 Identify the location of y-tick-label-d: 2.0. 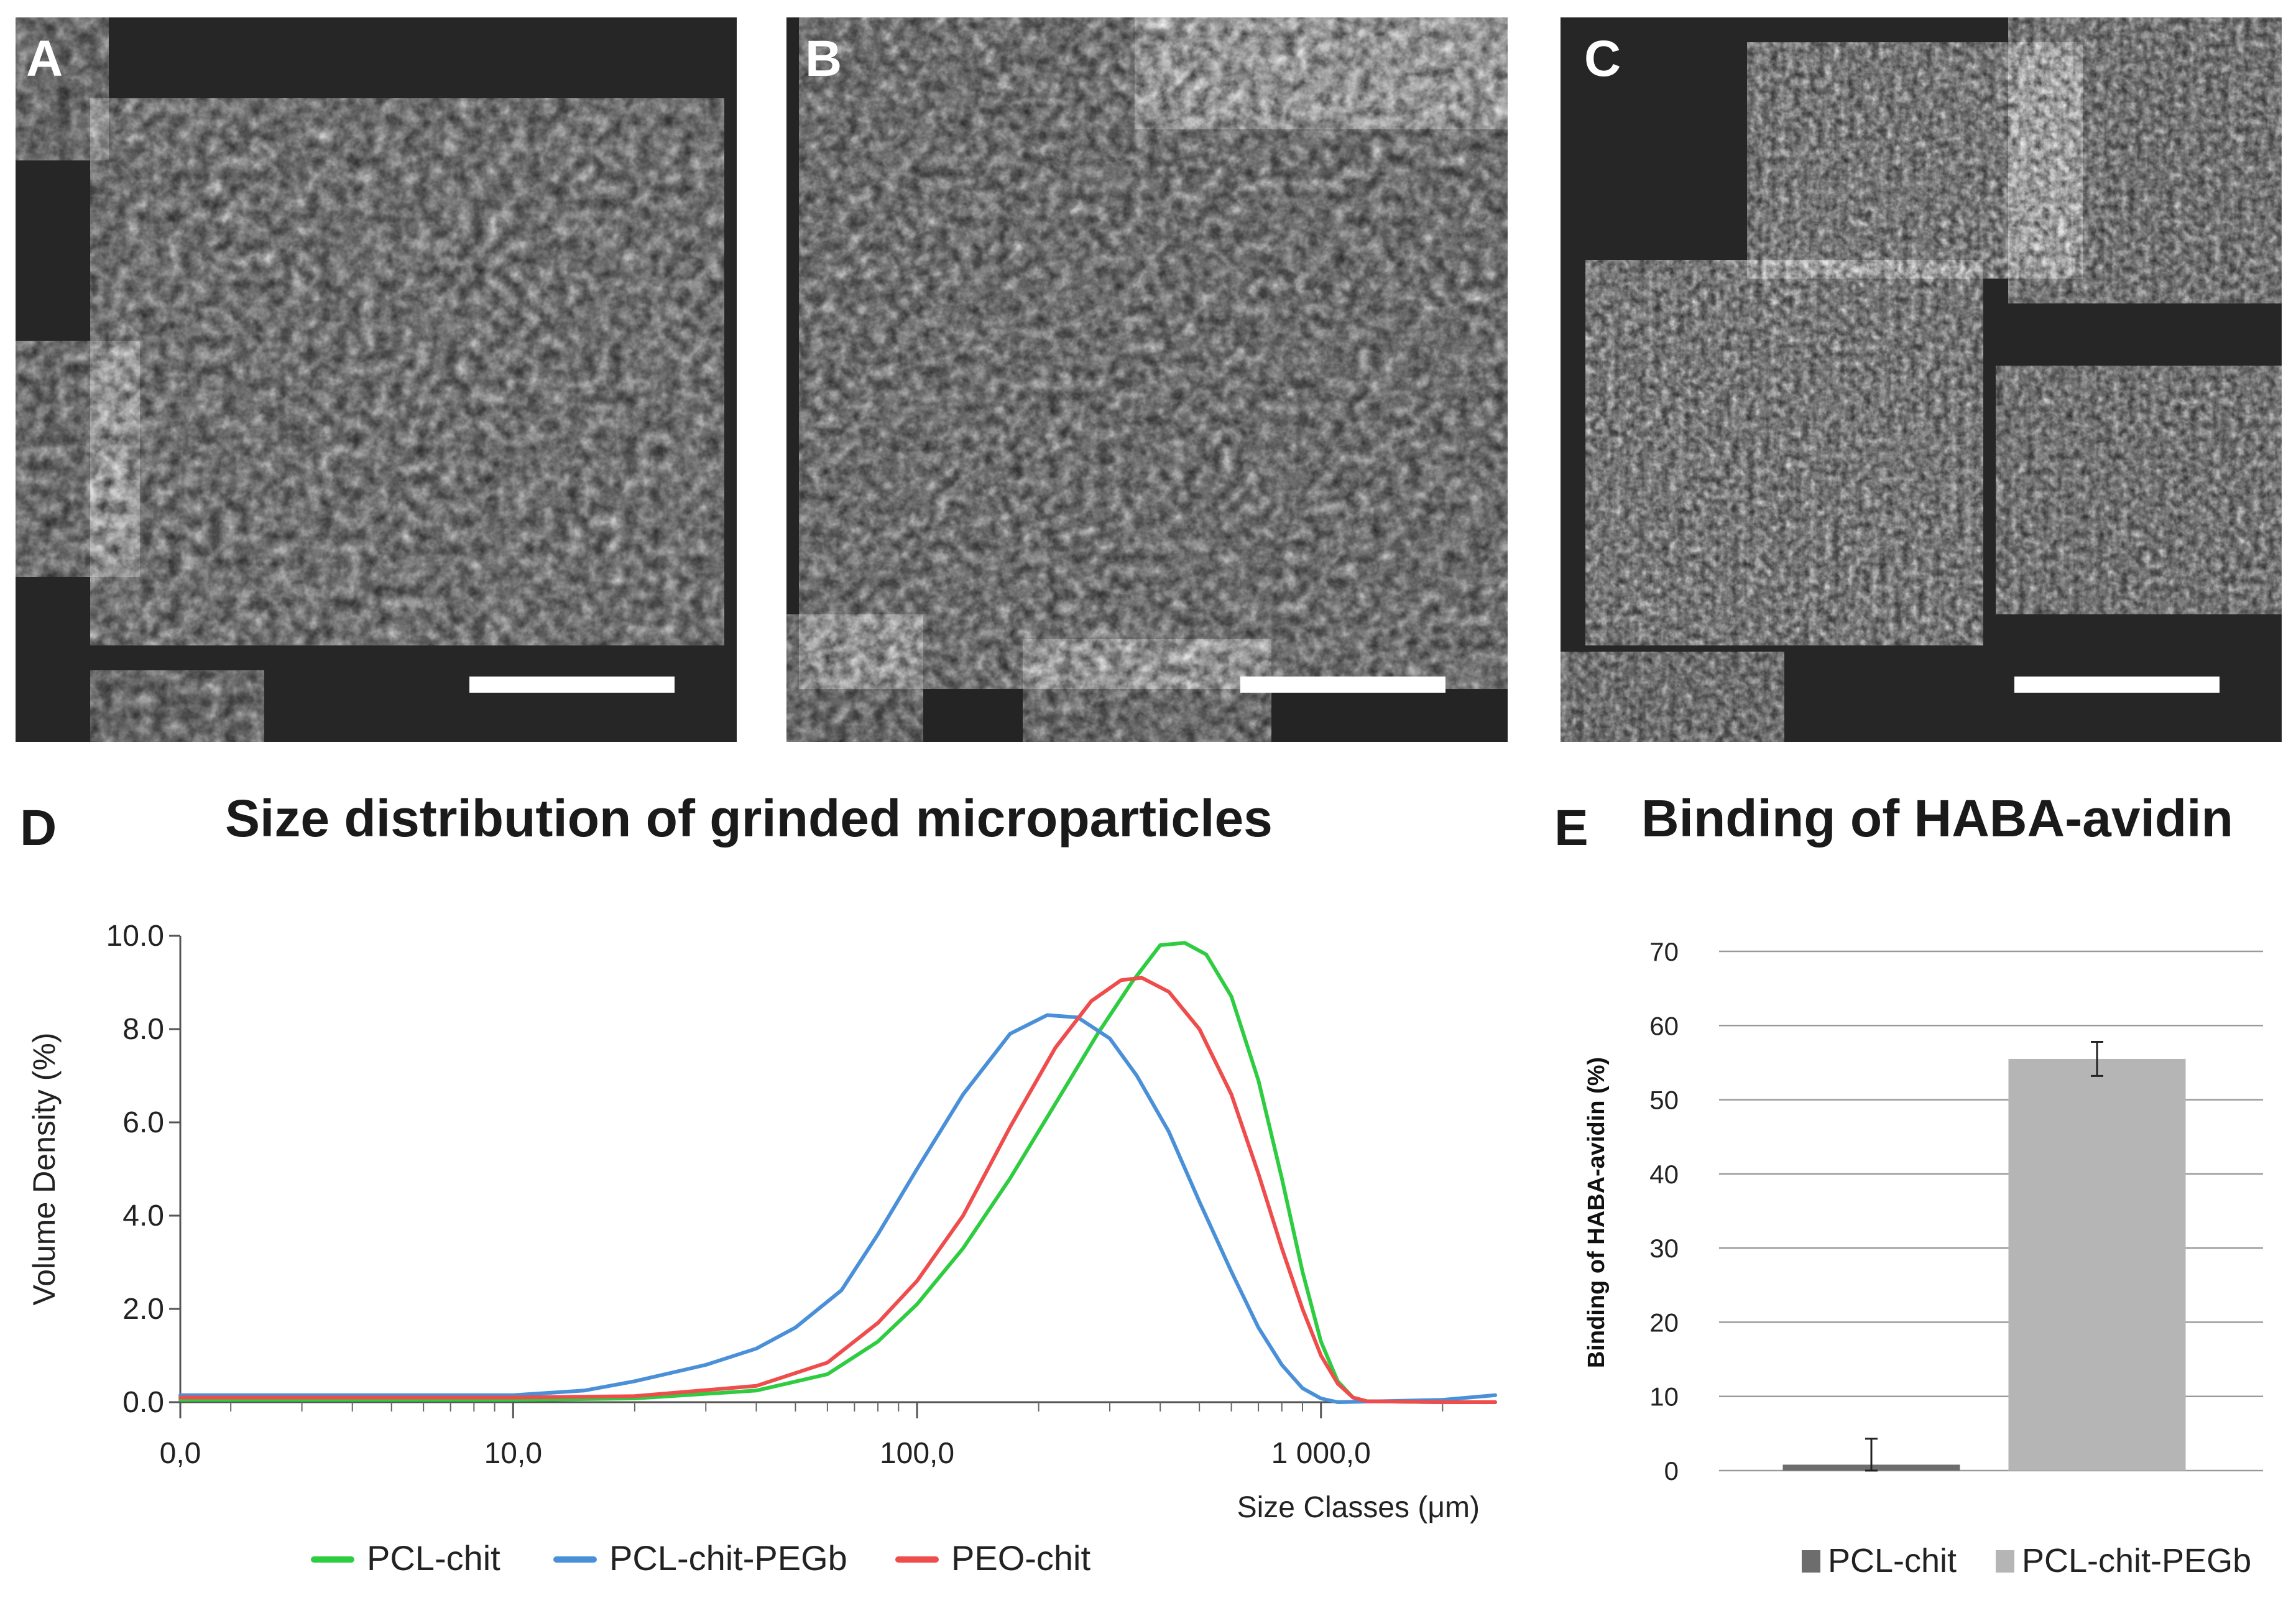
(143, 1309).